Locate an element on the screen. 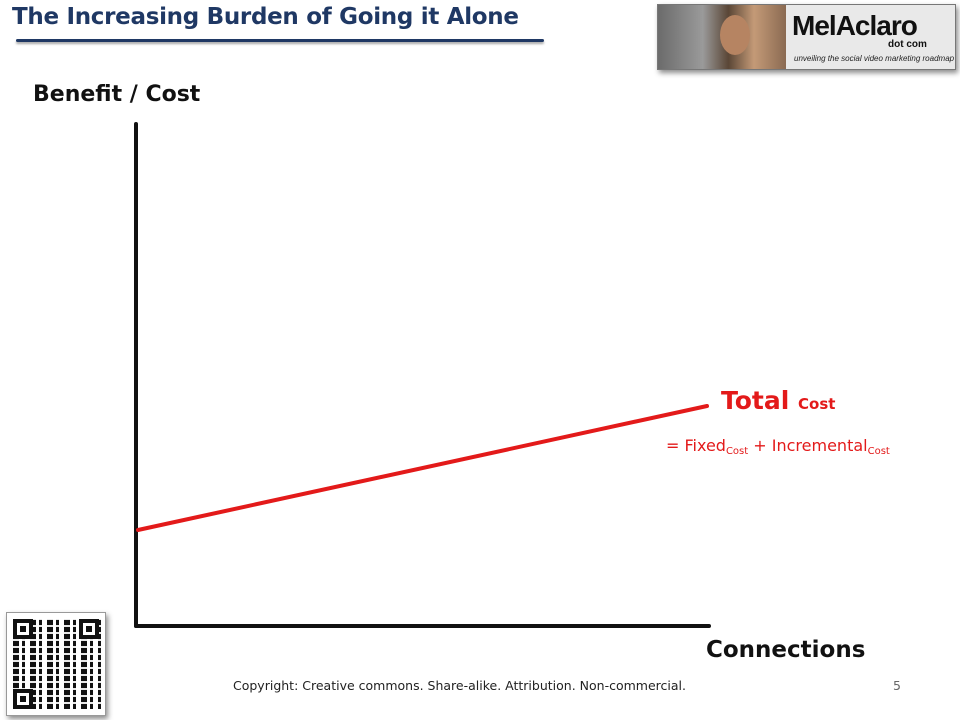  y-axis-label: Benefit / Cost is located at coordinates (117, 94).